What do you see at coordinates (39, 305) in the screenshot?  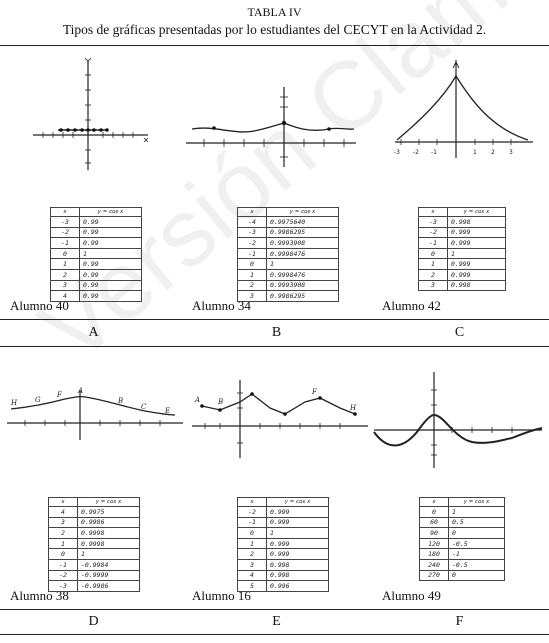 I see `student-label-a: Alumno 40` at bounding box center [39, 305].